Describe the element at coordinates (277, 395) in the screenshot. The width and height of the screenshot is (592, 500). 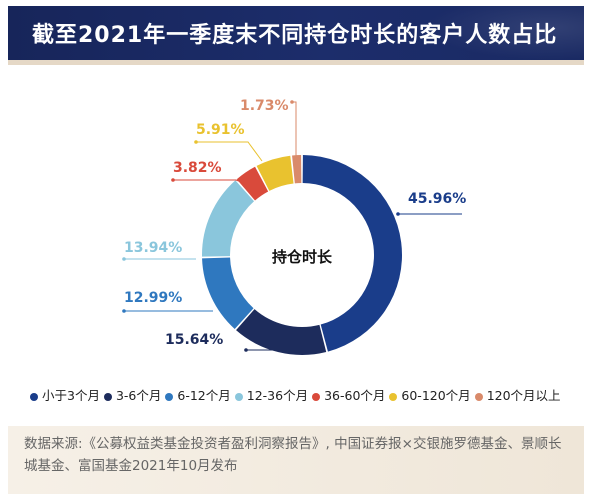
I see `legend-label-4: 12-36个月` at that location.